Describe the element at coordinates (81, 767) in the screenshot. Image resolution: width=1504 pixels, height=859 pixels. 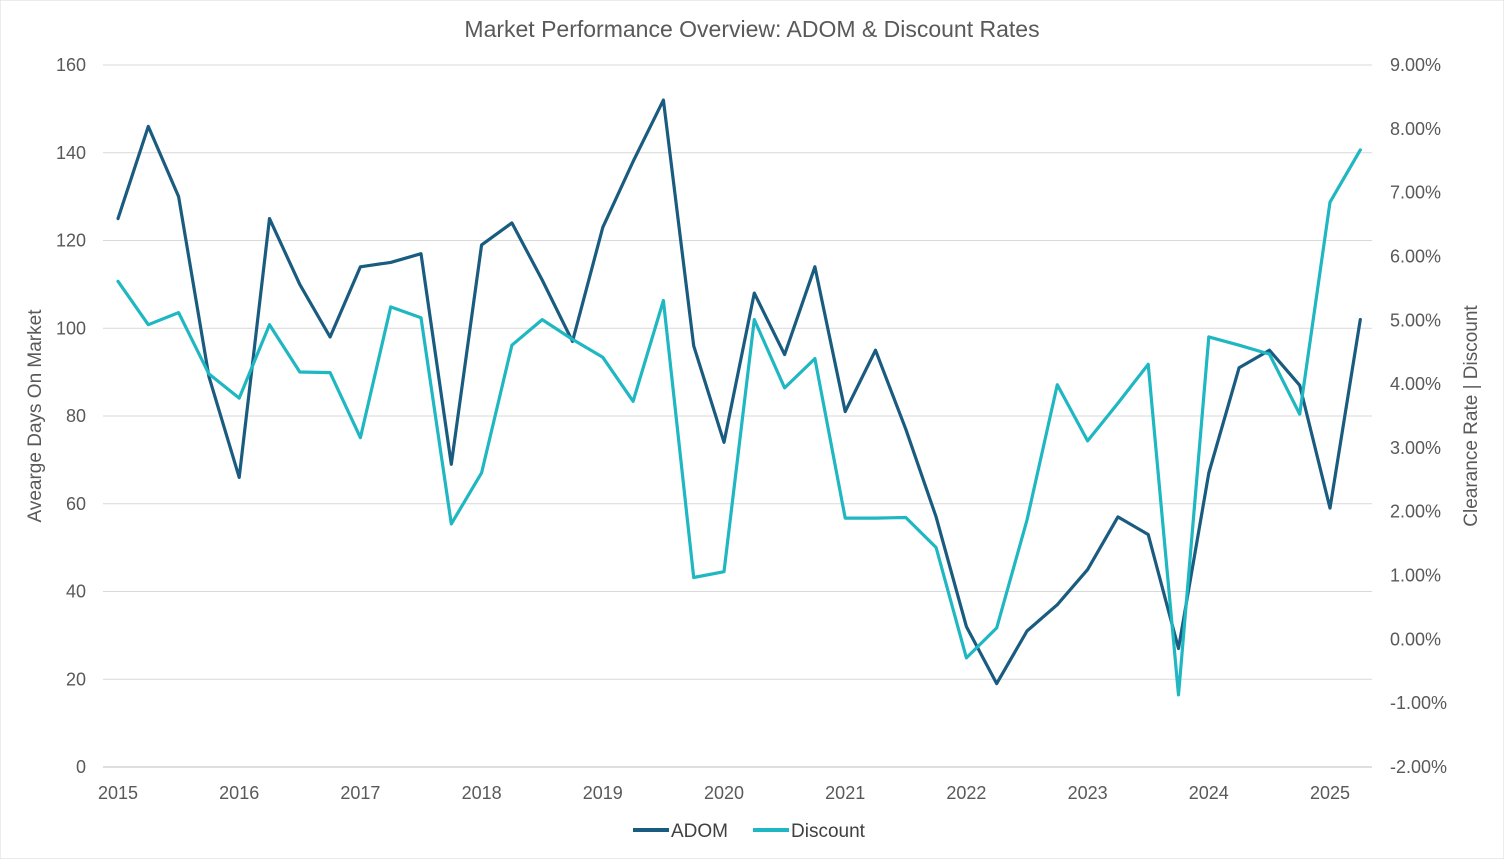
I see `left-tick-label: 0` at that location.